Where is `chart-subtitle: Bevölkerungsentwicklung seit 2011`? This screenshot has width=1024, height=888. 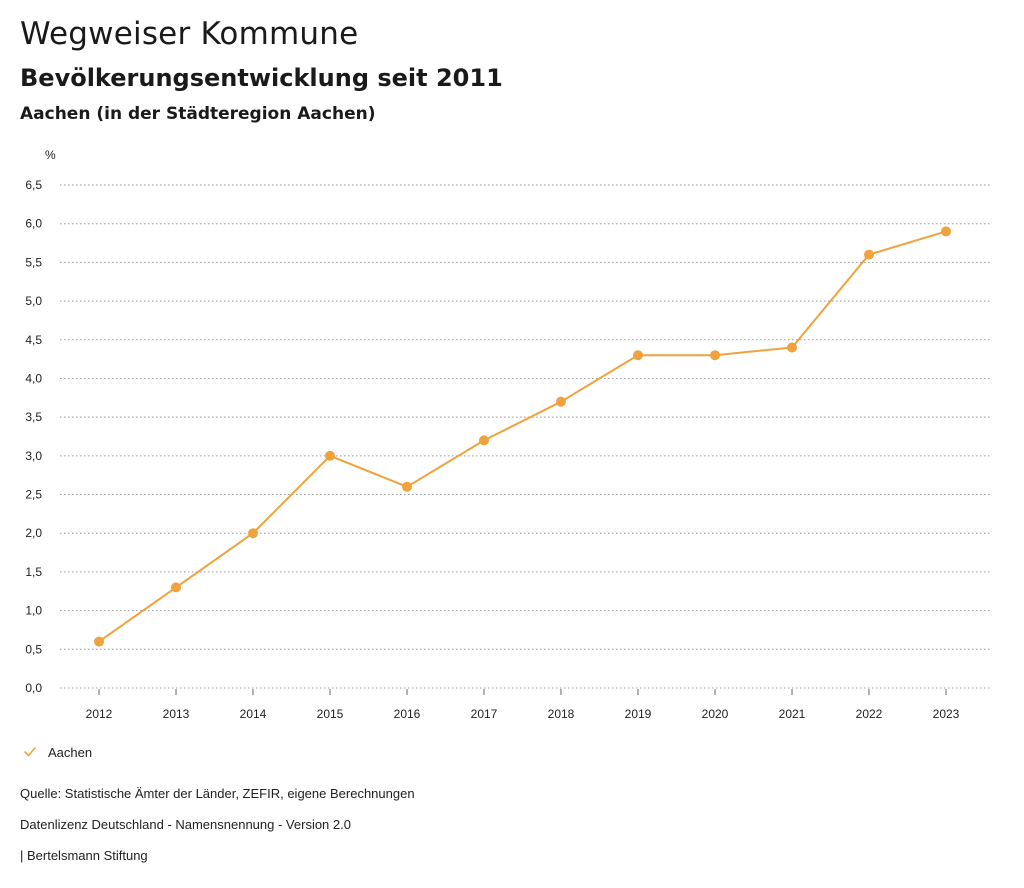 chart-subtitle: Bevölkerungsentwicklung seit 2011 is located at coordinates (261, 78).